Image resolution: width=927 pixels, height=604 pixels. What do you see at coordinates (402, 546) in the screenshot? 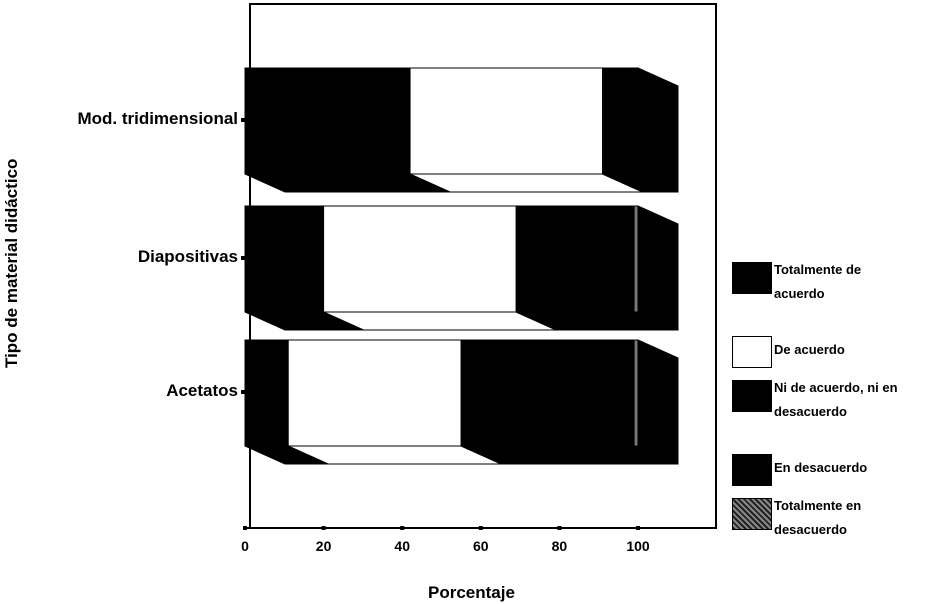
I see `x-tick-label: 40` at bounding box center [402, 546].